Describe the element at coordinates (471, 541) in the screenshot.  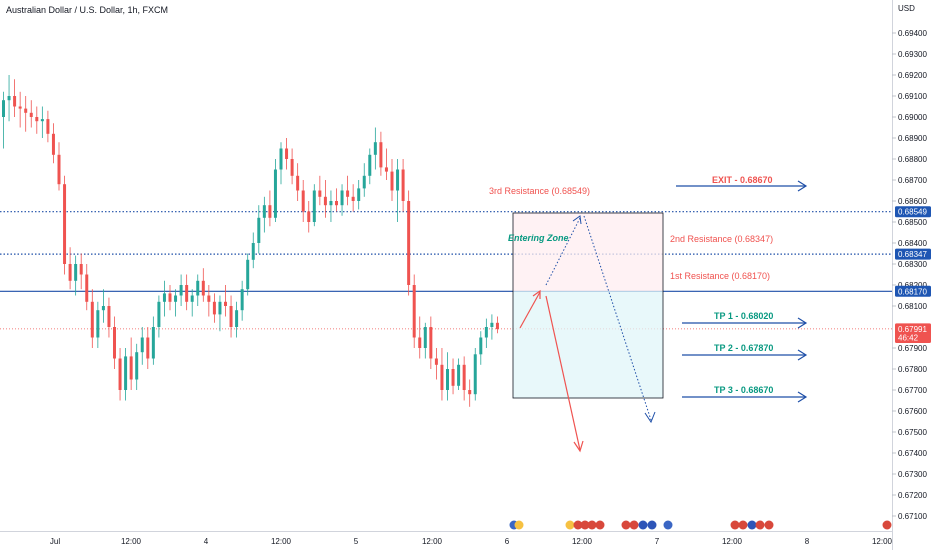
I see `time-axis: Jul 12:00 4 12:00 5 12:00 6 12:00 7 12:00 8 12:00` at that location.